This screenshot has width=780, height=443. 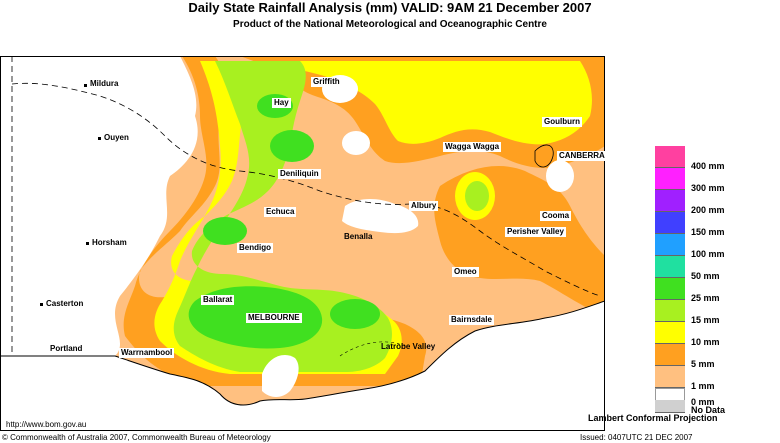 I want to click on town-label: Ouyen, so click(x=116, y=137).